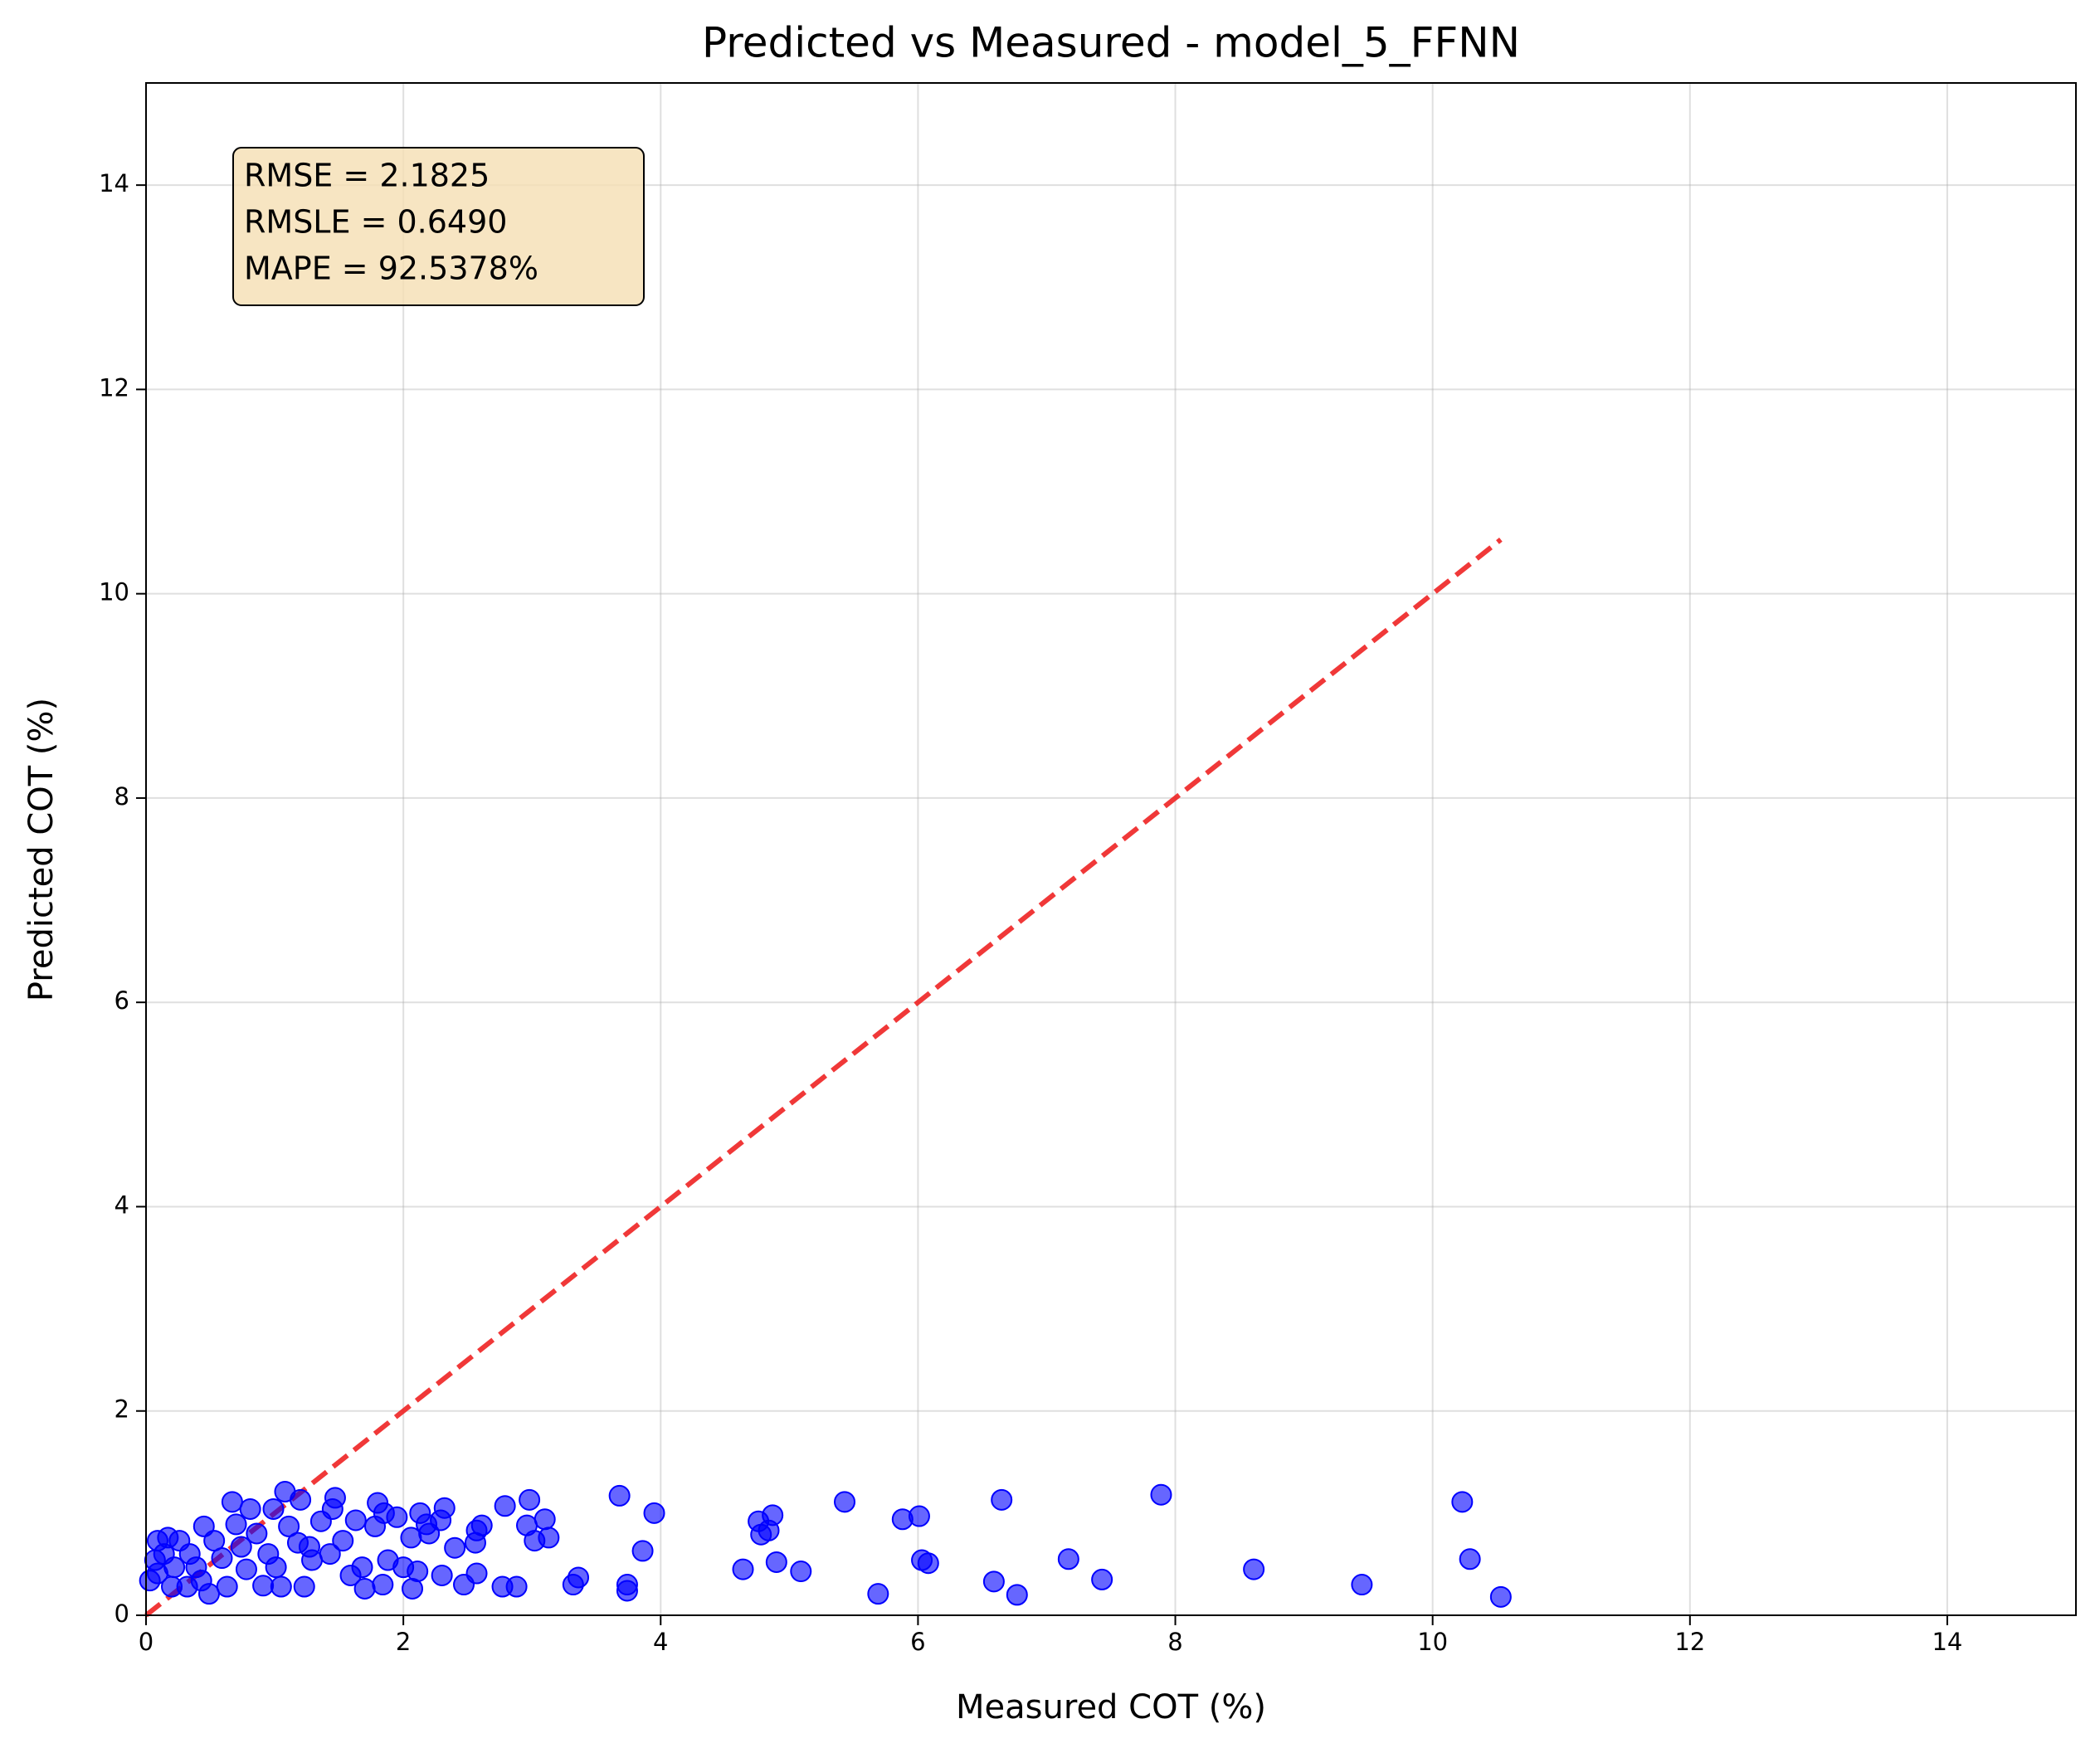 The image size is (2100, 1753). I want to click on y-tick-label: 2, so click(122, 1409).